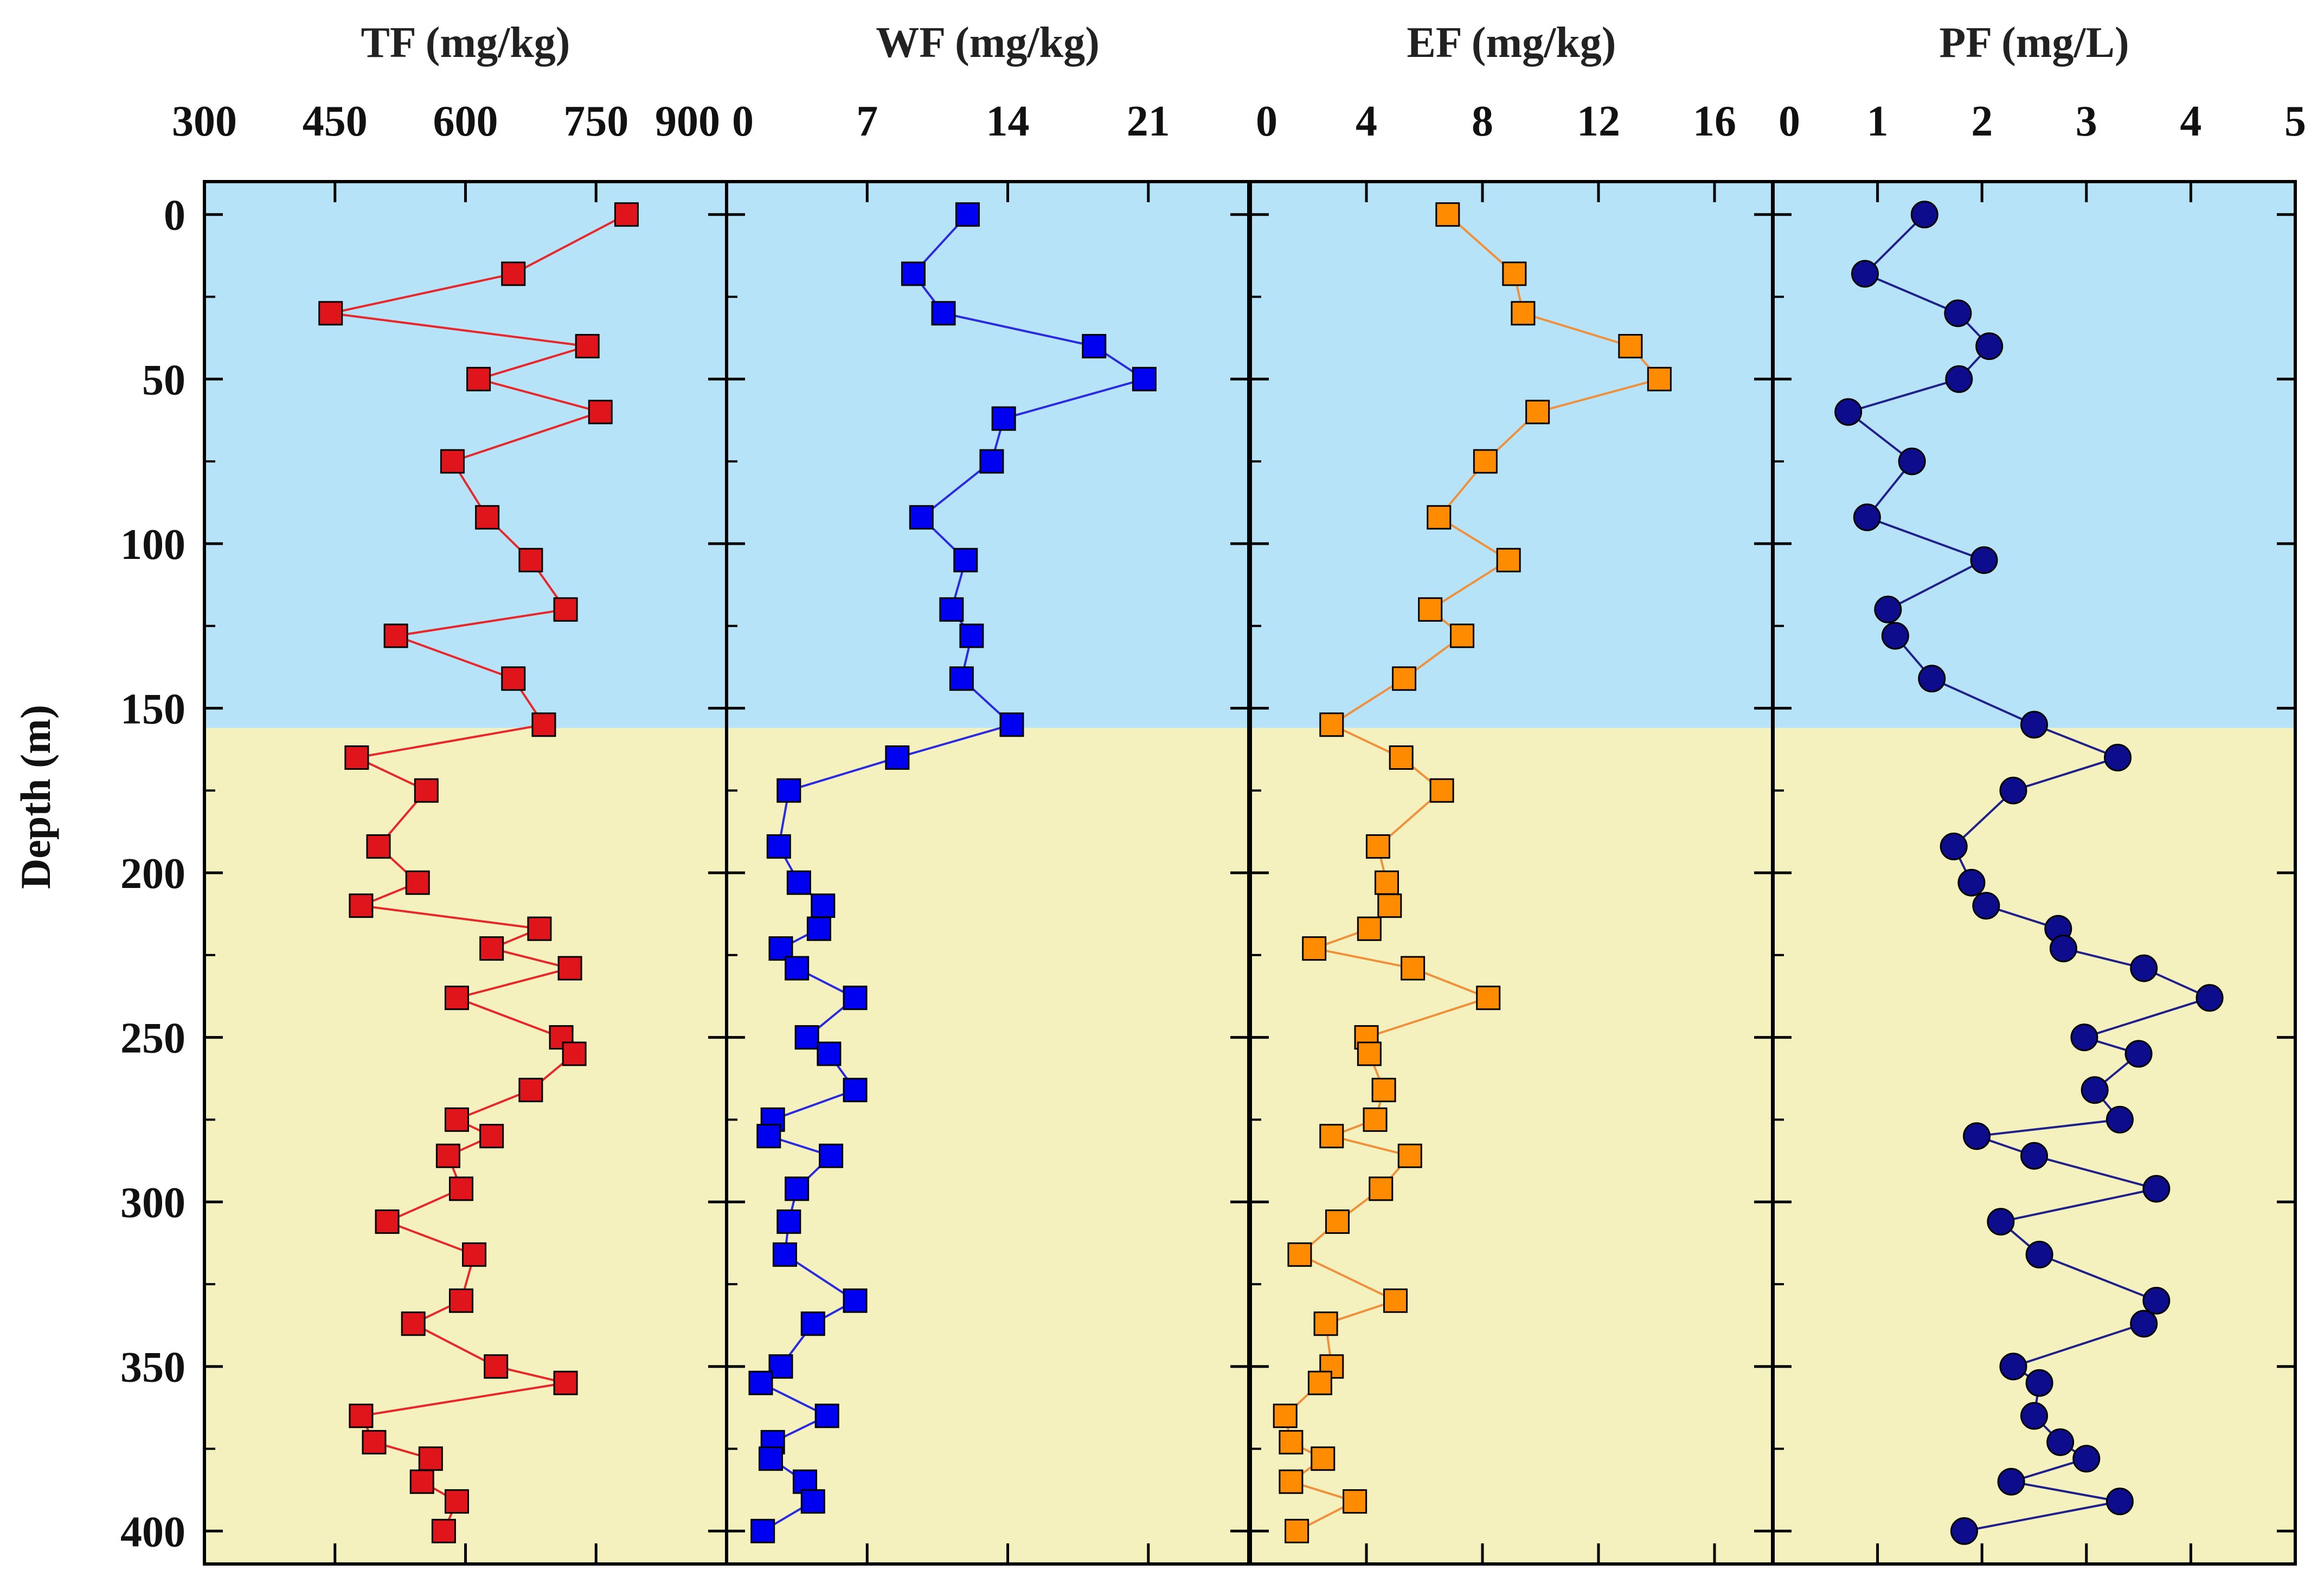 The width and height of the screenshot is (2324, 1590). Describe the element at coordinates (1878, 121) in the screenshot. I see `x-tick-label: 1` at that location.